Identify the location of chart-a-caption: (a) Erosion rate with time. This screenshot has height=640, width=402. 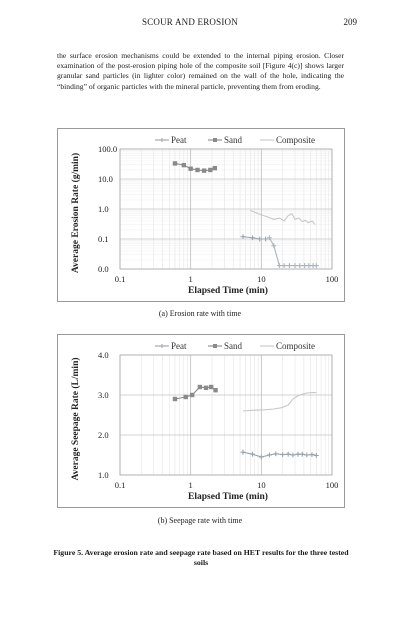
(200, 313).